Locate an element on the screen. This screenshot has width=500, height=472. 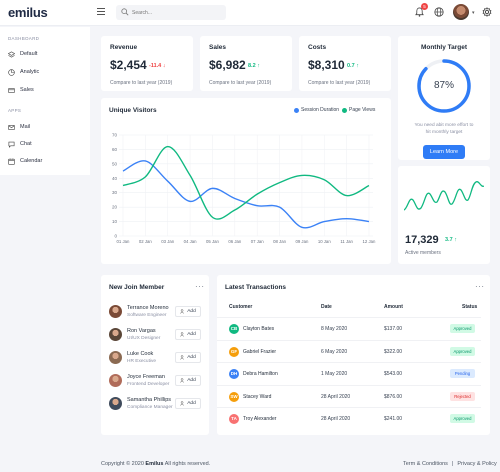
active-members-sparkline is located at coordinates (444, 196).